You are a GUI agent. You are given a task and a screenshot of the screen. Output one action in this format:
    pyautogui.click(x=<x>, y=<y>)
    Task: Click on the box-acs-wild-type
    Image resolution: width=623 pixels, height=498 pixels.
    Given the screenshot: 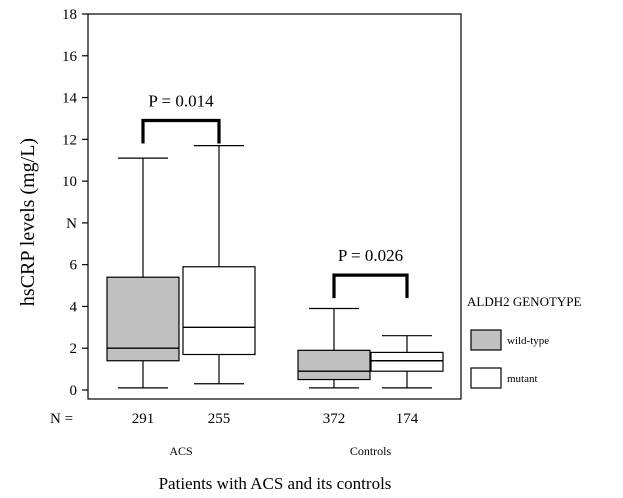 What is the action you would take?
    pyautogui.click(x=143, y=273)
    